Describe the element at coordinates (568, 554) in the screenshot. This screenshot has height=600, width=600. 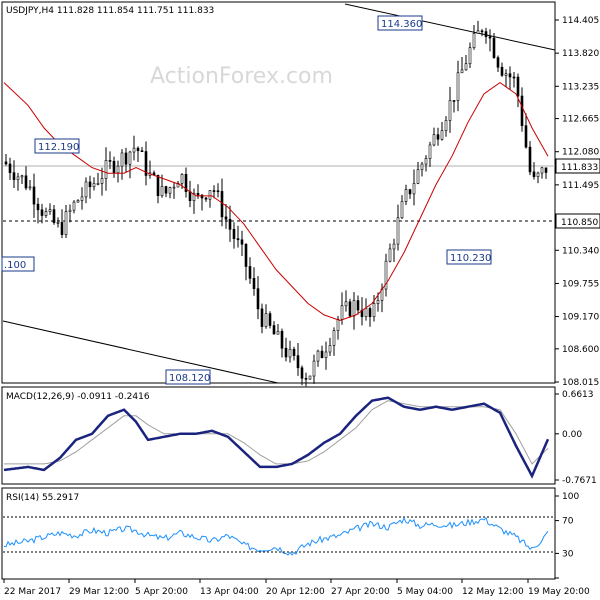
I see `rsi-y-tick-label: 30` at that location.